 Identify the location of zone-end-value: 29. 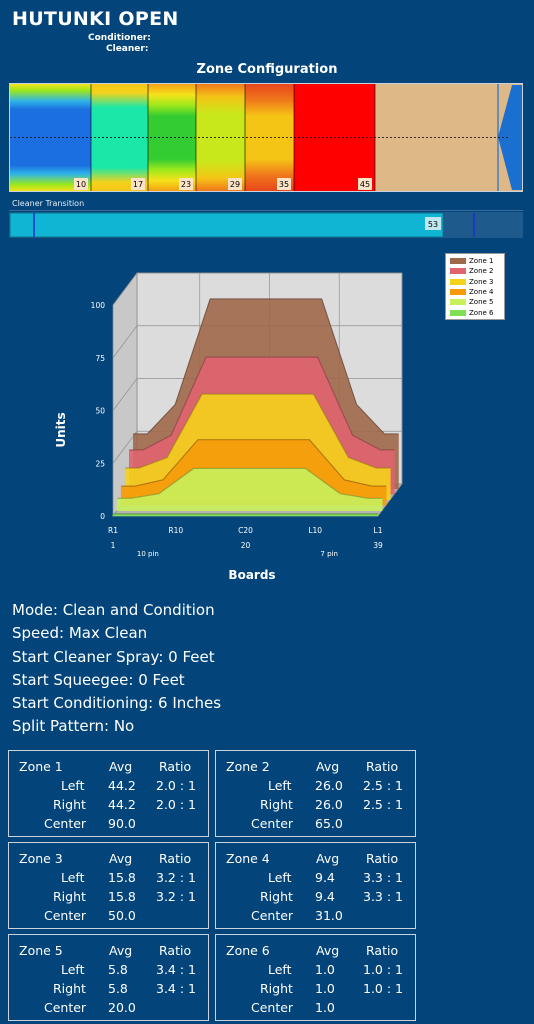
(235, 184).